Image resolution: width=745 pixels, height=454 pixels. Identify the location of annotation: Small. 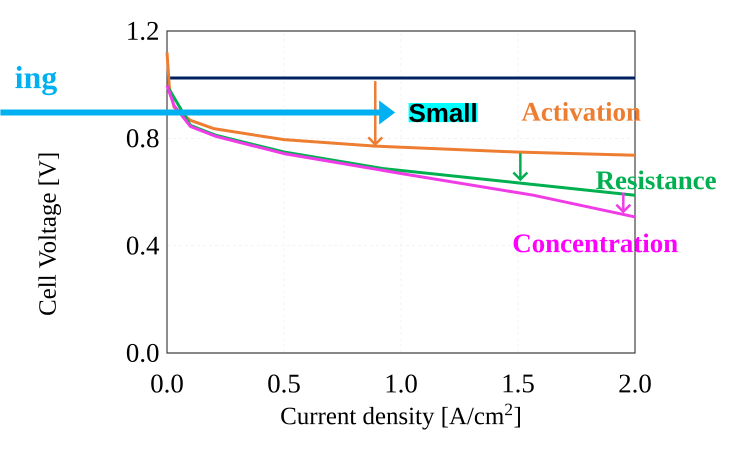
(442, 112).